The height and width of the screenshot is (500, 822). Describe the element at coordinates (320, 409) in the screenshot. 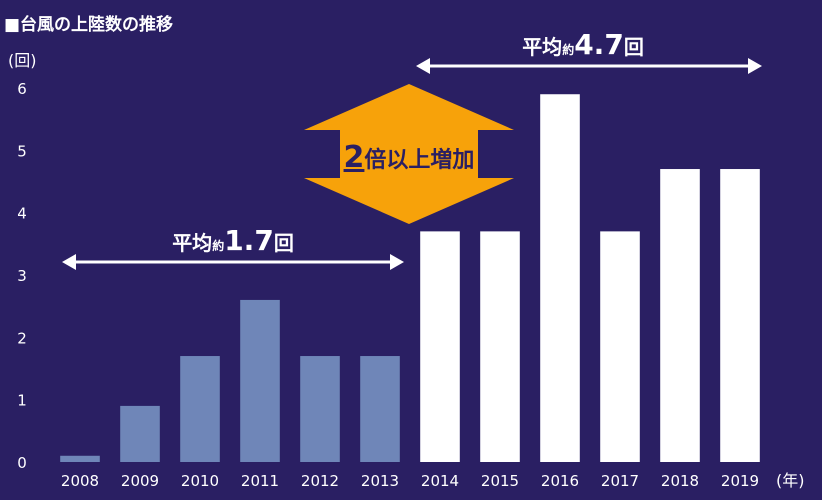

I see `bar-2012` at that location.